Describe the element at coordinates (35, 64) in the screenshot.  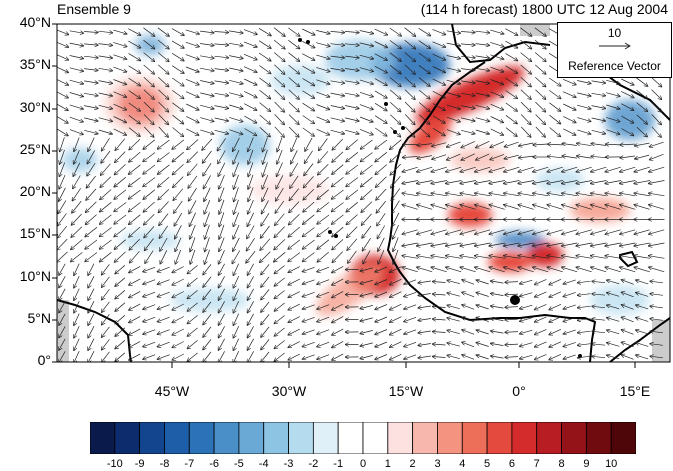
I see `lat-label: 35°N` at that location.